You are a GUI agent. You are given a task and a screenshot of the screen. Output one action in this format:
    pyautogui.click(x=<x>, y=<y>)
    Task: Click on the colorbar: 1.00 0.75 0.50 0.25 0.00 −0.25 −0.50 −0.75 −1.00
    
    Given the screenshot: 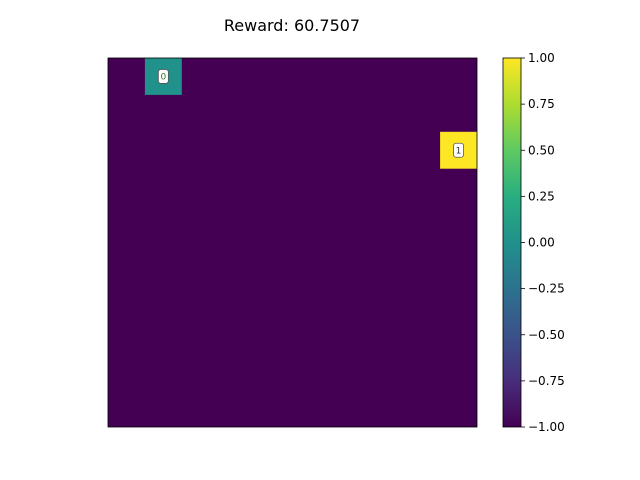 What is the action you would take?
    pyautogui.click(x=533, y=242)
    